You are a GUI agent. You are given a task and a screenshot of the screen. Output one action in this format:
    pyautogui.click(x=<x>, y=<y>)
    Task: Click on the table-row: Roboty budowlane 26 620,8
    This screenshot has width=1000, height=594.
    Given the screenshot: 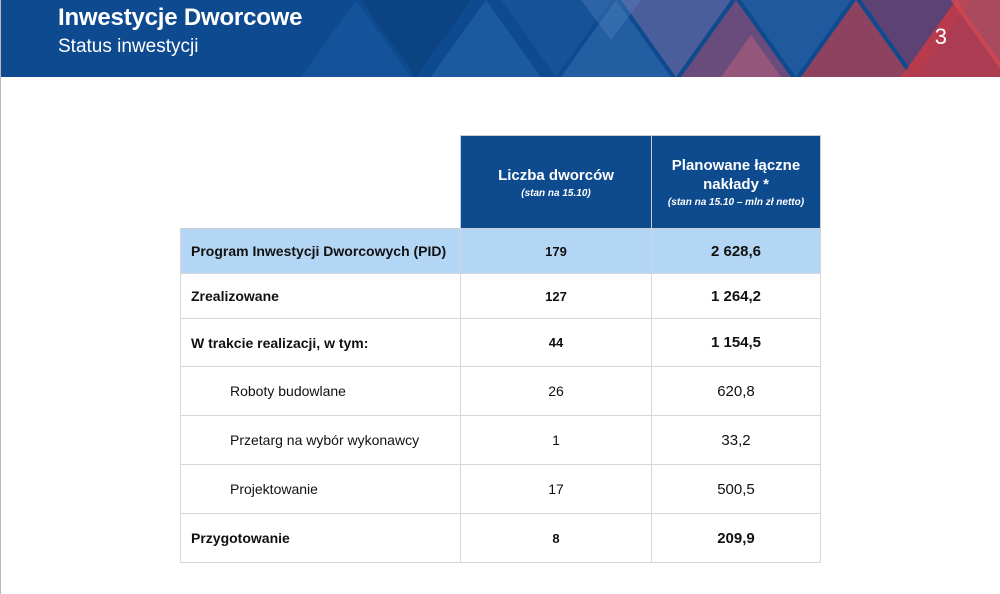 What is the action you would take?
    pyautogui.click(x=500, y=391)
    